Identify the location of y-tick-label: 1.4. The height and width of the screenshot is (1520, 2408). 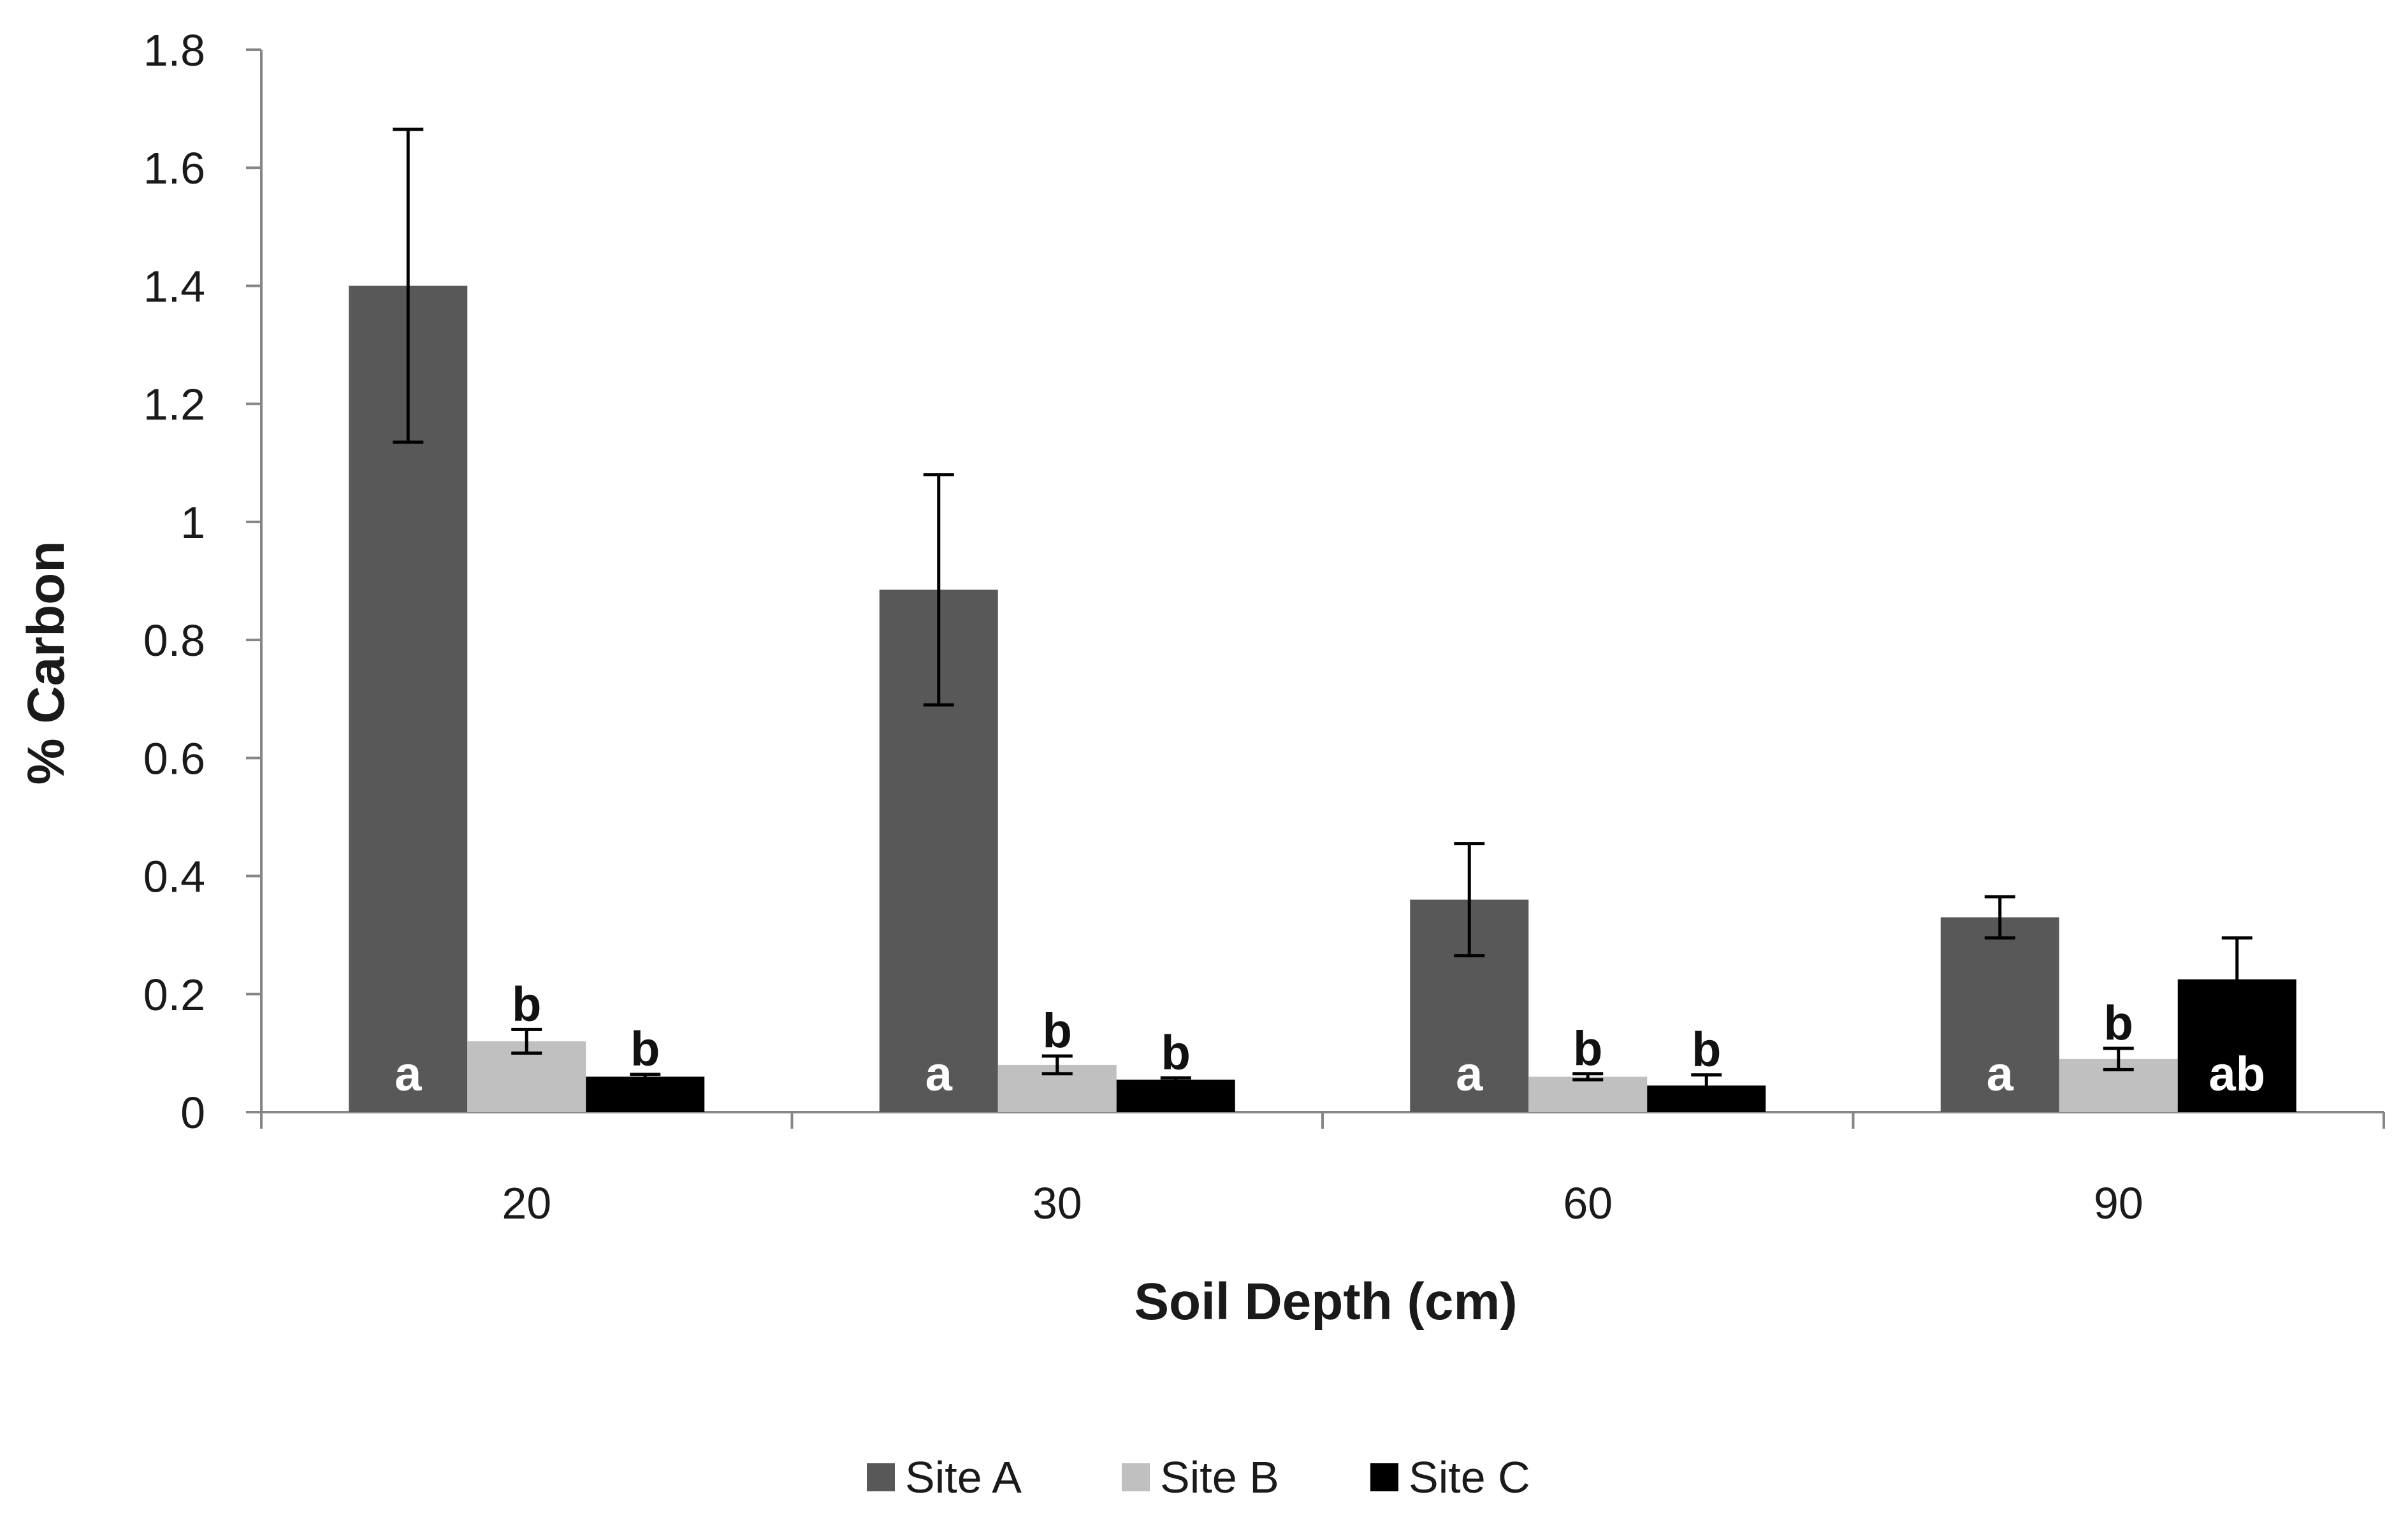
(174, 286).